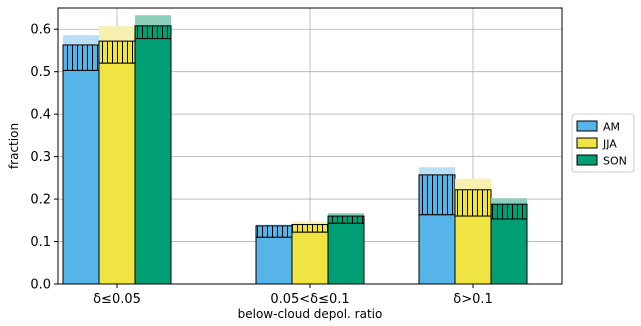  I want to click on x-axis: δ≤0.05 0.05<δ≤0.1 δ>0.1, so click(293, 295).